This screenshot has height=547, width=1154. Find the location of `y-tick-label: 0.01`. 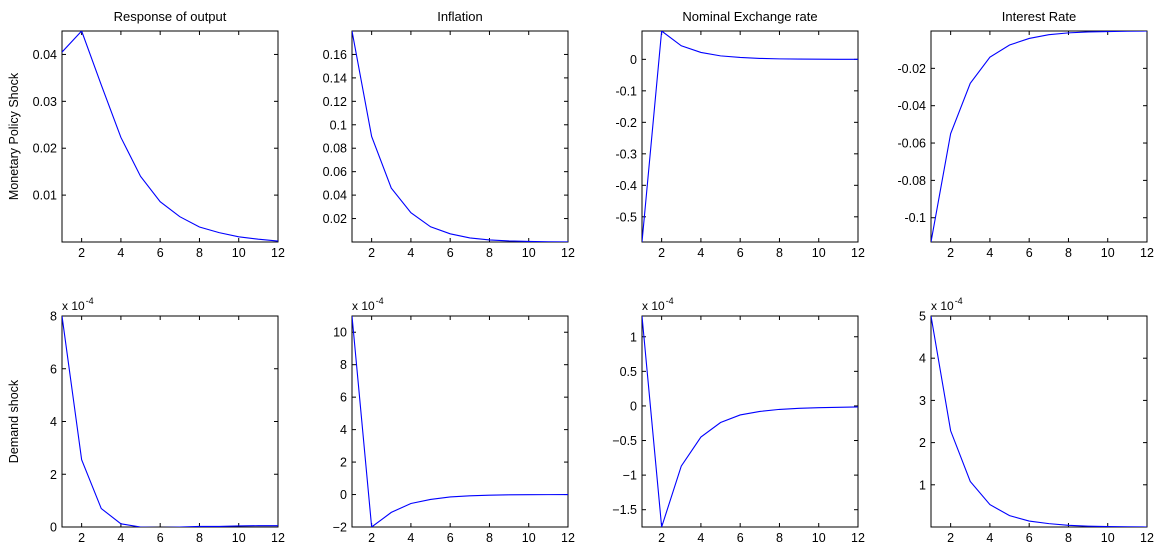

y-tick-label: 0.01 is located at coordinates (45, 196).